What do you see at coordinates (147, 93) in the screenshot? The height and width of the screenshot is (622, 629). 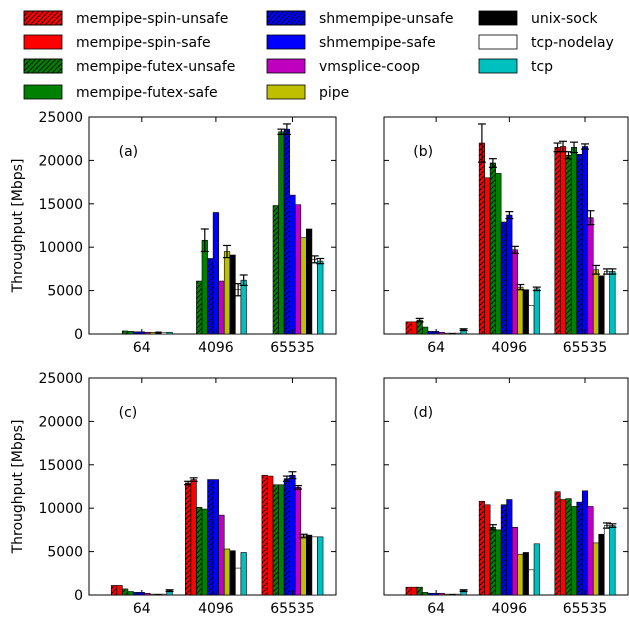 I see `legend-label: mempipe-futex-safe` at bounding box center [147, 93].